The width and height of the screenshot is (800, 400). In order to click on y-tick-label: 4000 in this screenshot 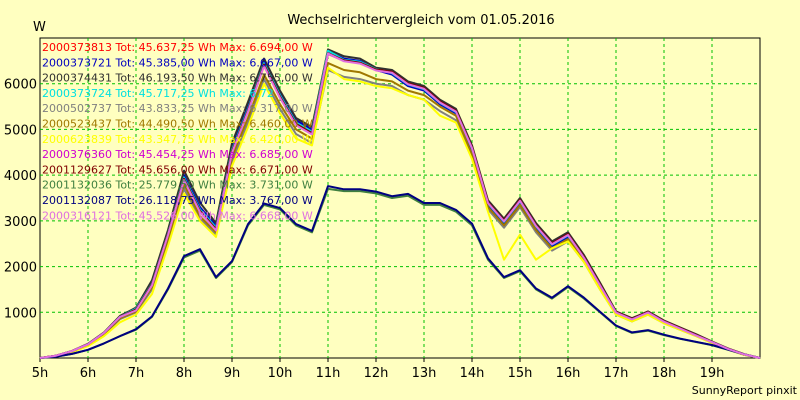, I will do `click(20, 176)`.